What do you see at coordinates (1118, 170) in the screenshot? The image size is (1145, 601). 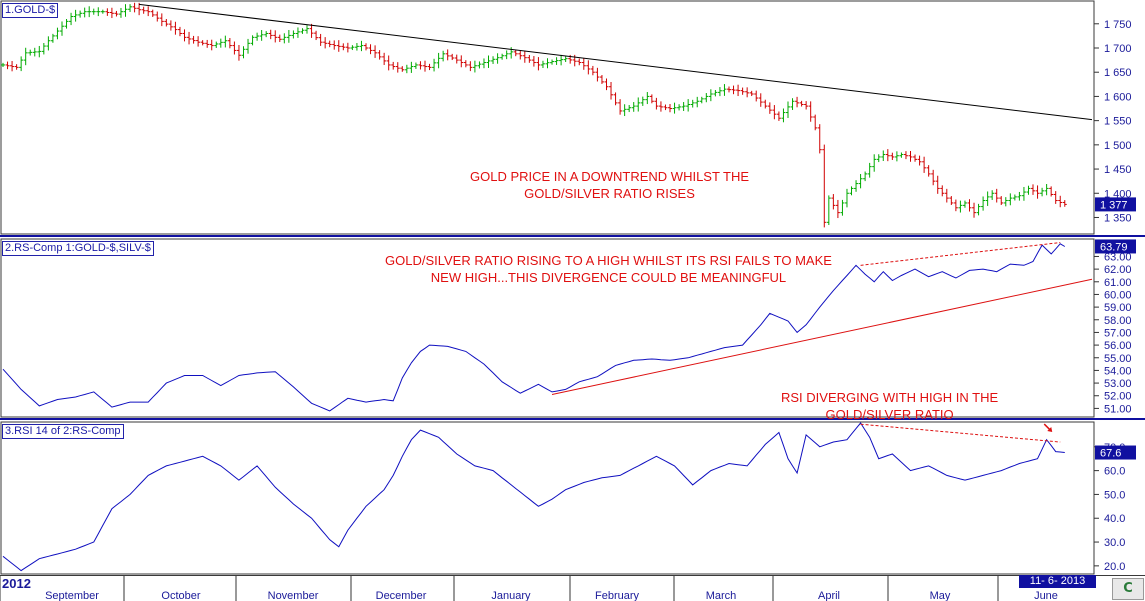 I see `price-y-tick-label: 1 450` at bounding box center [1118, 170].